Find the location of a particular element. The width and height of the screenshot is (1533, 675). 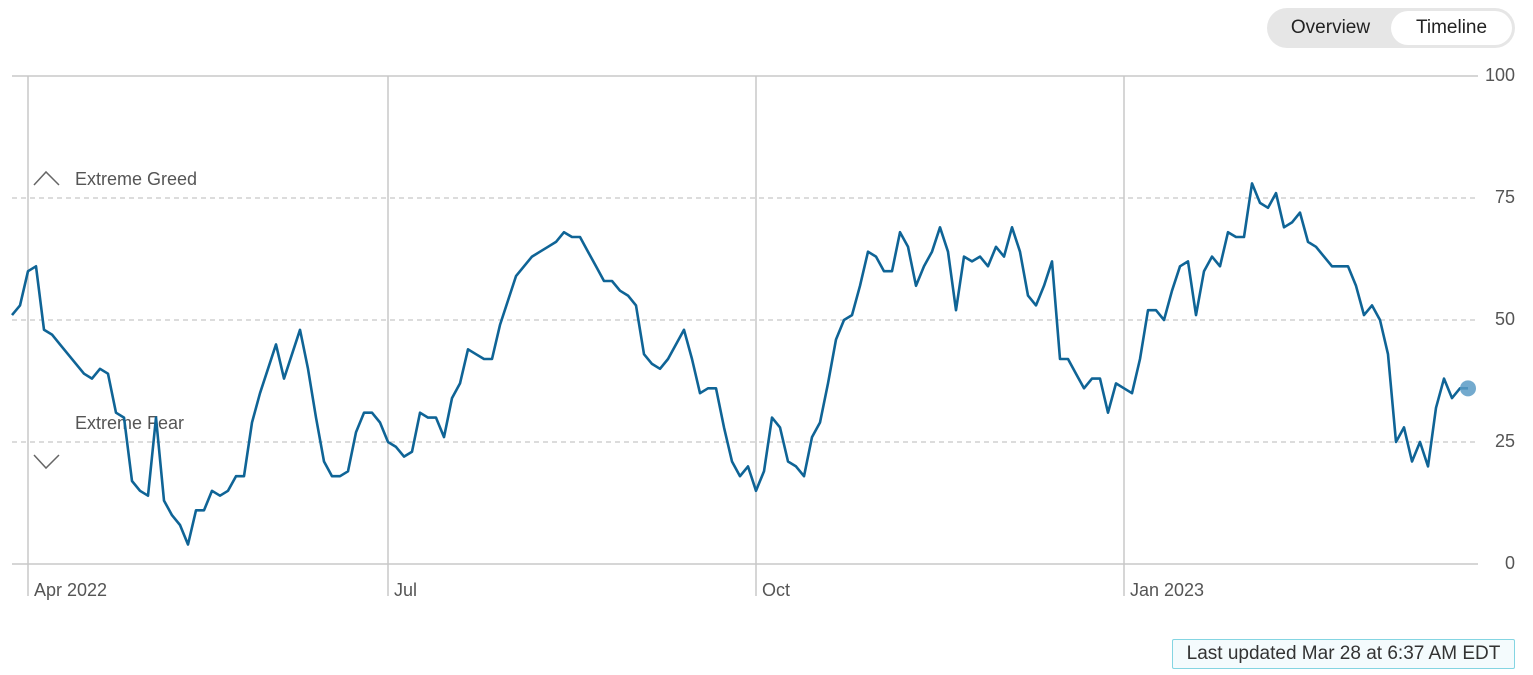

fear-chevron is located at coordinates (46, 462).